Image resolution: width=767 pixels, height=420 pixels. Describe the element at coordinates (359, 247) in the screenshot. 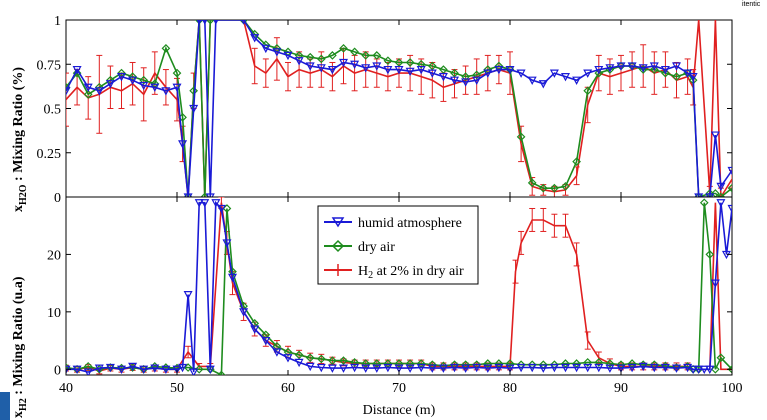

I see `legend-entry-dry: dry air` at that location.